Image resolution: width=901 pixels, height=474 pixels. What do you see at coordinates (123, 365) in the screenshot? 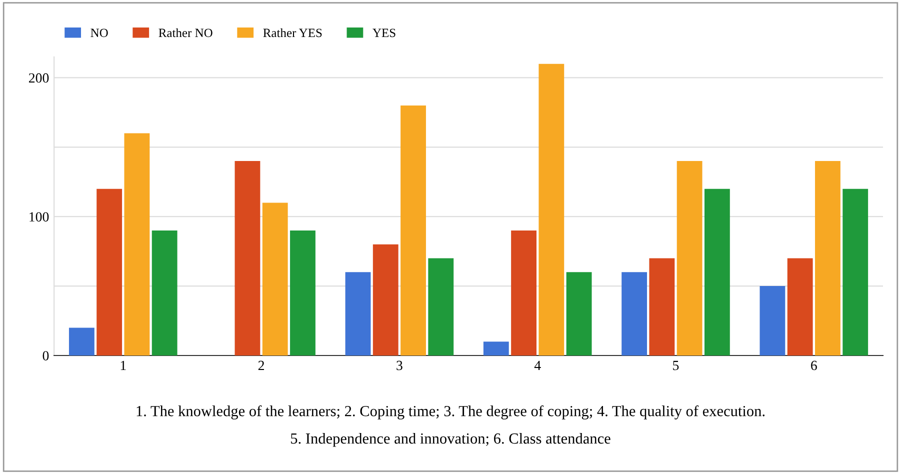
I see `x-tick-label: 1` at bounding box center [123, 365].